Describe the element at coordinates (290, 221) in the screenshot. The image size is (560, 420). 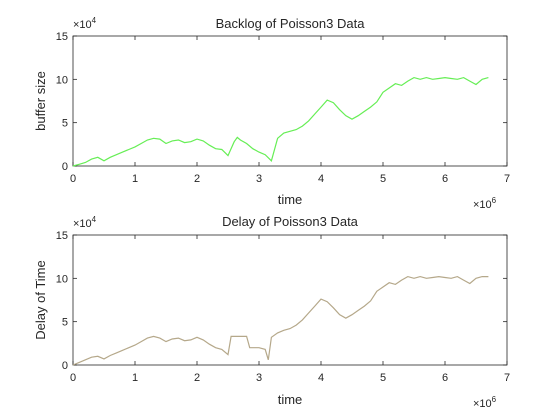
I see `chart-title: Delay of Poisson3 Data` at that location.